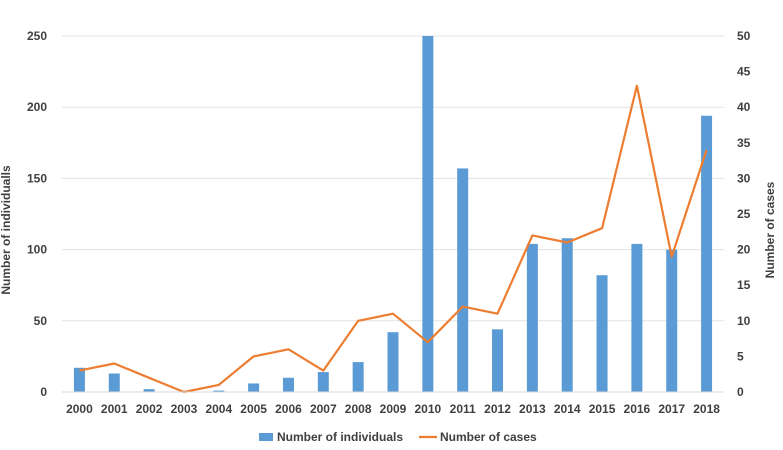  Describe the element at coordinates (184, 409) in the screenshot. I see `x-tick-label: 2003` at that location.